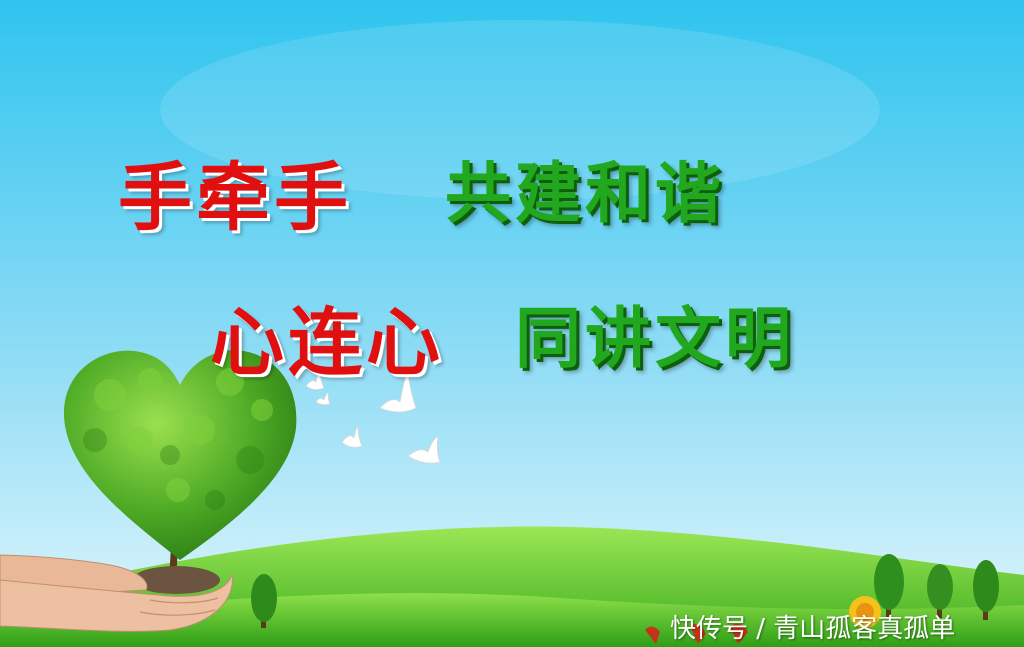 This screenshot has height=647, width=1024. I want to click on doves, so click(373, 416).